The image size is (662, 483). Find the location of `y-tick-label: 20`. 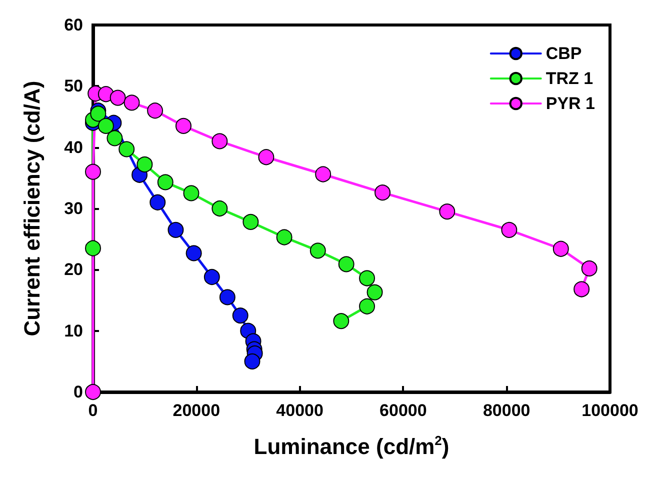

y-tick-label: 20 is located at coordinates (73, 270).